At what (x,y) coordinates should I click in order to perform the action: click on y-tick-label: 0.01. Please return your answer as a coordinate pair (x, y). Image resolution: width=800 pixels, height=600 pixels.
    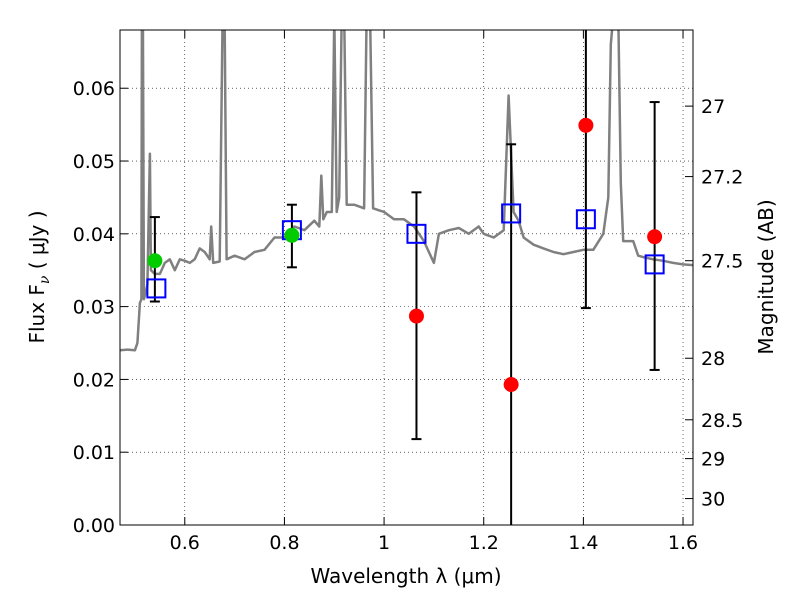
    Looking at the image, I should click on (94, 453).